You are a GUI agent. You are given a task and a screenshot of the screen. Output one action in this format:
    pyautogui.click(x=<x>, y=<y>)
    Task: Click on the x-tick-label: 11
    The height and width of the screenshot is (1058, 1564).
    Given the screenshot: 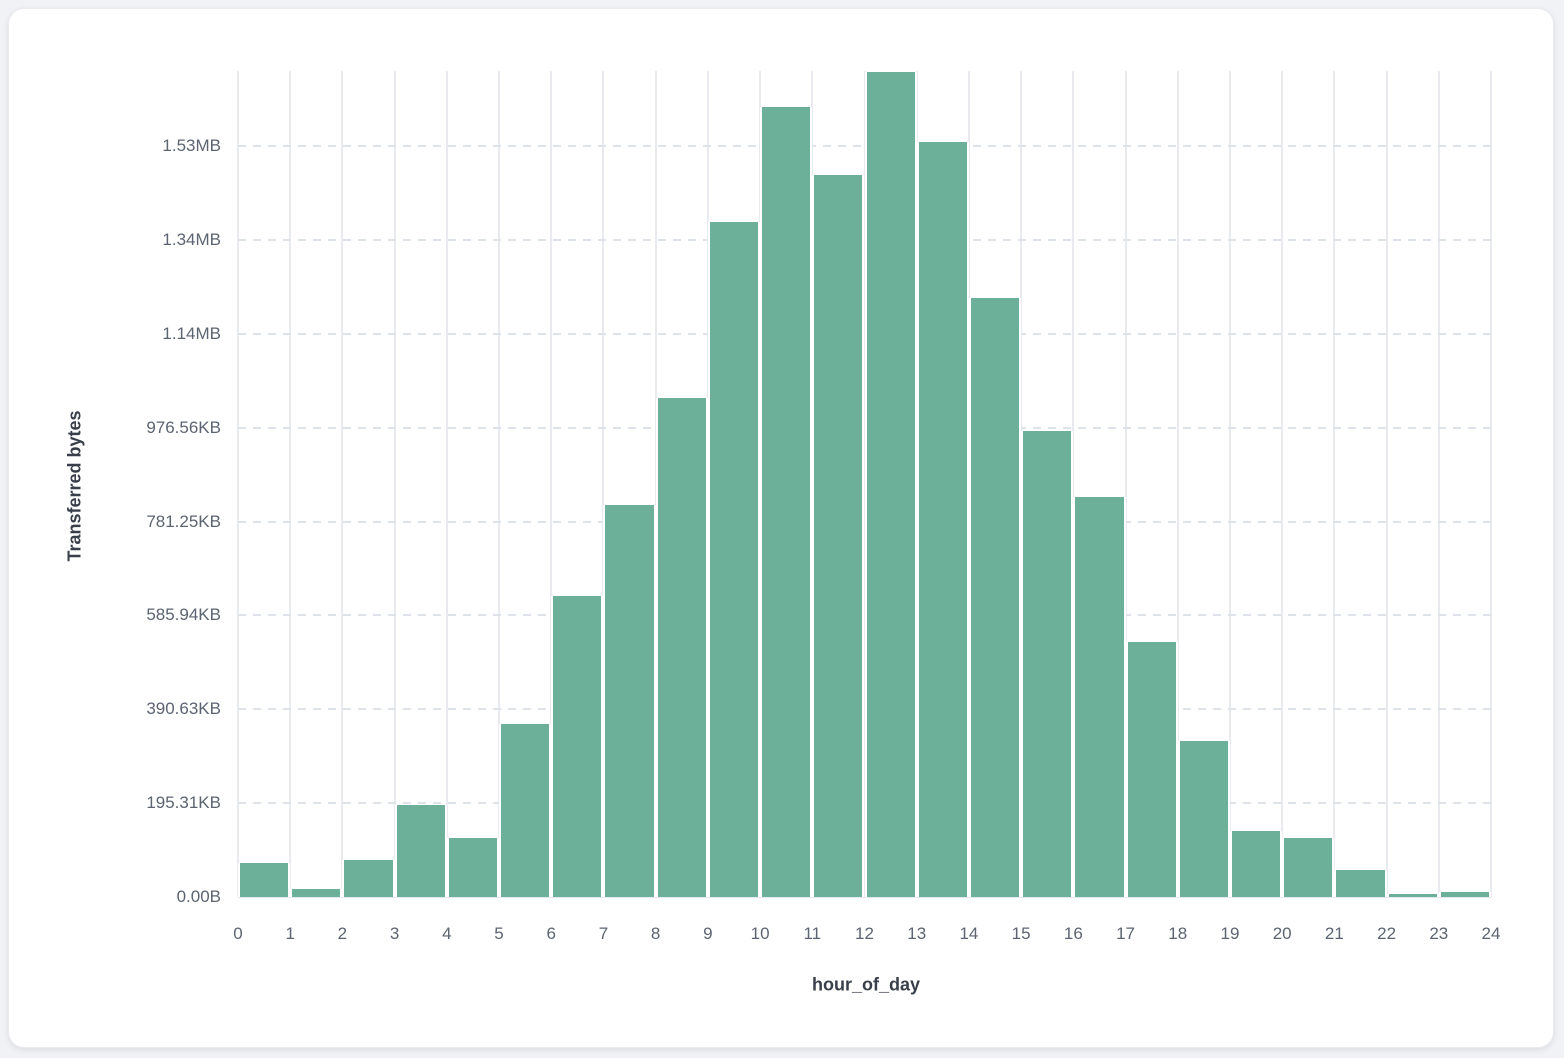 What is the action you would take?
    pyautogui.click(x=812, y=933)
    